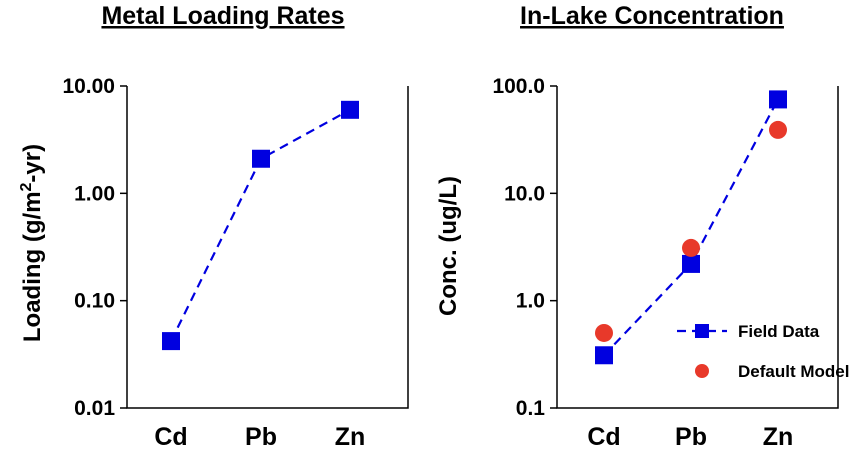 This screenshot has width=867, height=461. I want to click on y-tick-label: 0.1, so click(531, 408).